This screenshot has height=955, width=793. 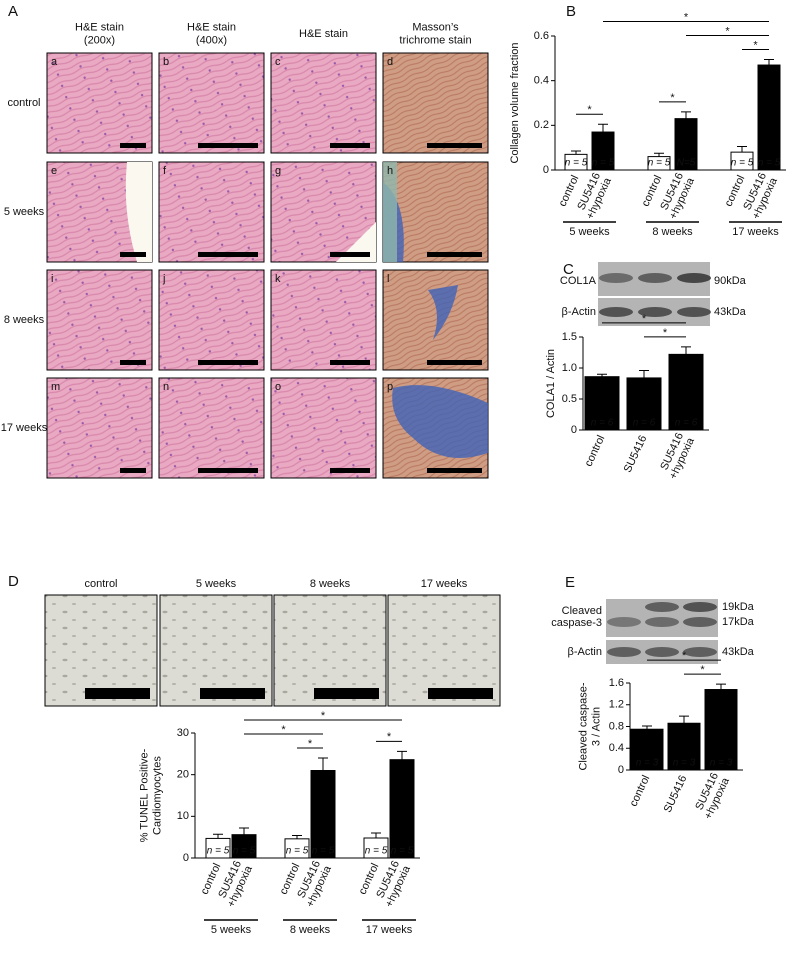 I want to click on n-label: N=5, so click(x=686, y=163).